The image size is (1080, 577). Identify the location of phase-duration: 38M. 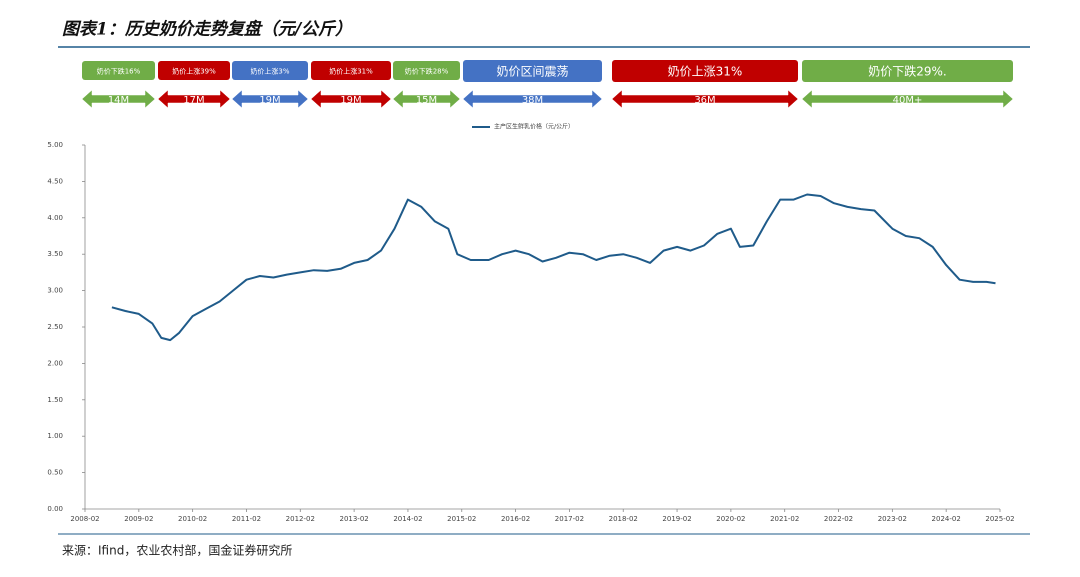
(532, 100).